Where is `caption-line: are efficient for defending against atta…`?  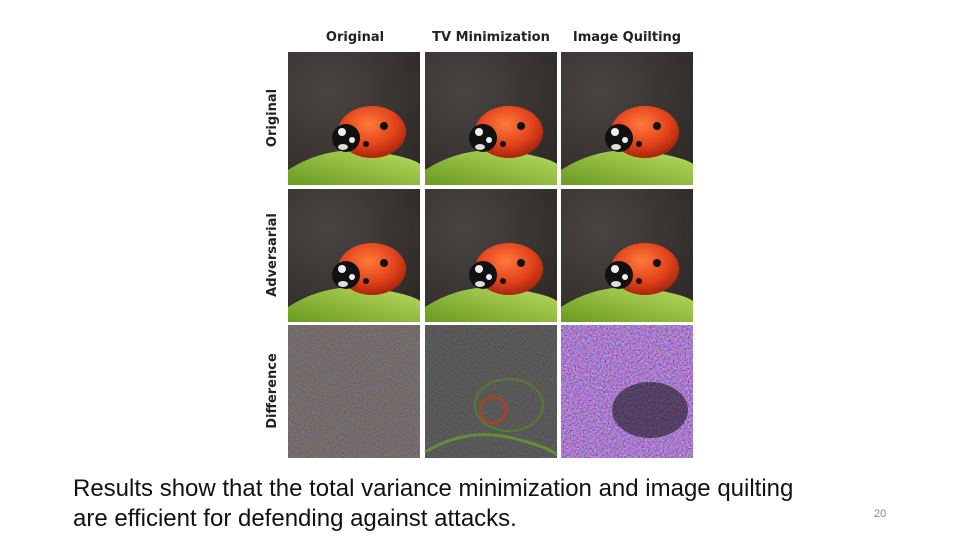
caption-line: are efficient for defending against atta… is located at coordinates (295, 518).